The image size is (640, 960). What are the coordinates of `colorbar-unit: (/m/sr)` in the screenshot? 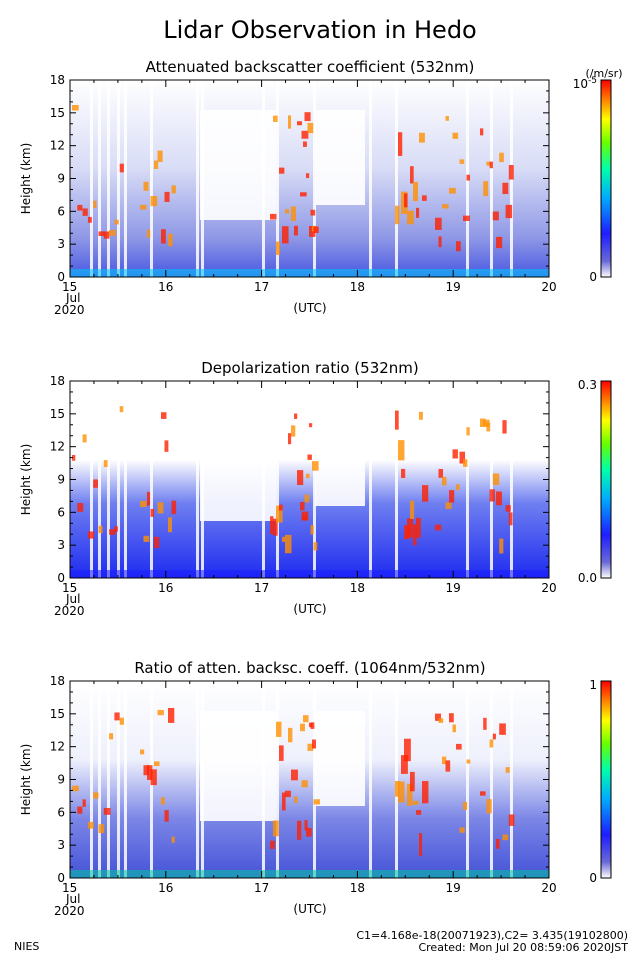 It's located at (604, 73).